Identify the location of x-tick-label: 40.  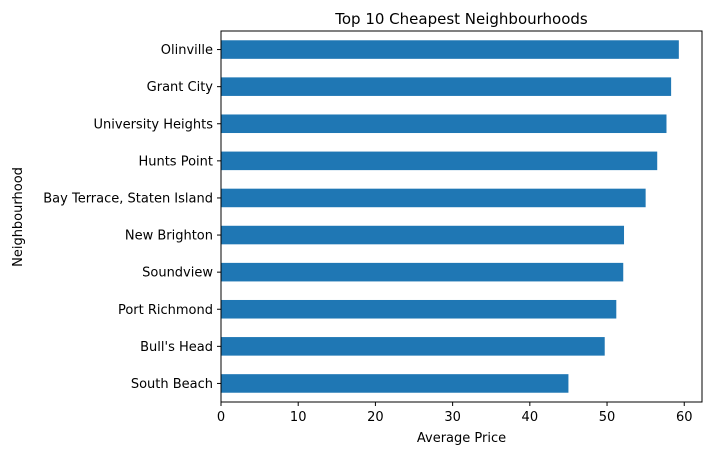
(530, 417).